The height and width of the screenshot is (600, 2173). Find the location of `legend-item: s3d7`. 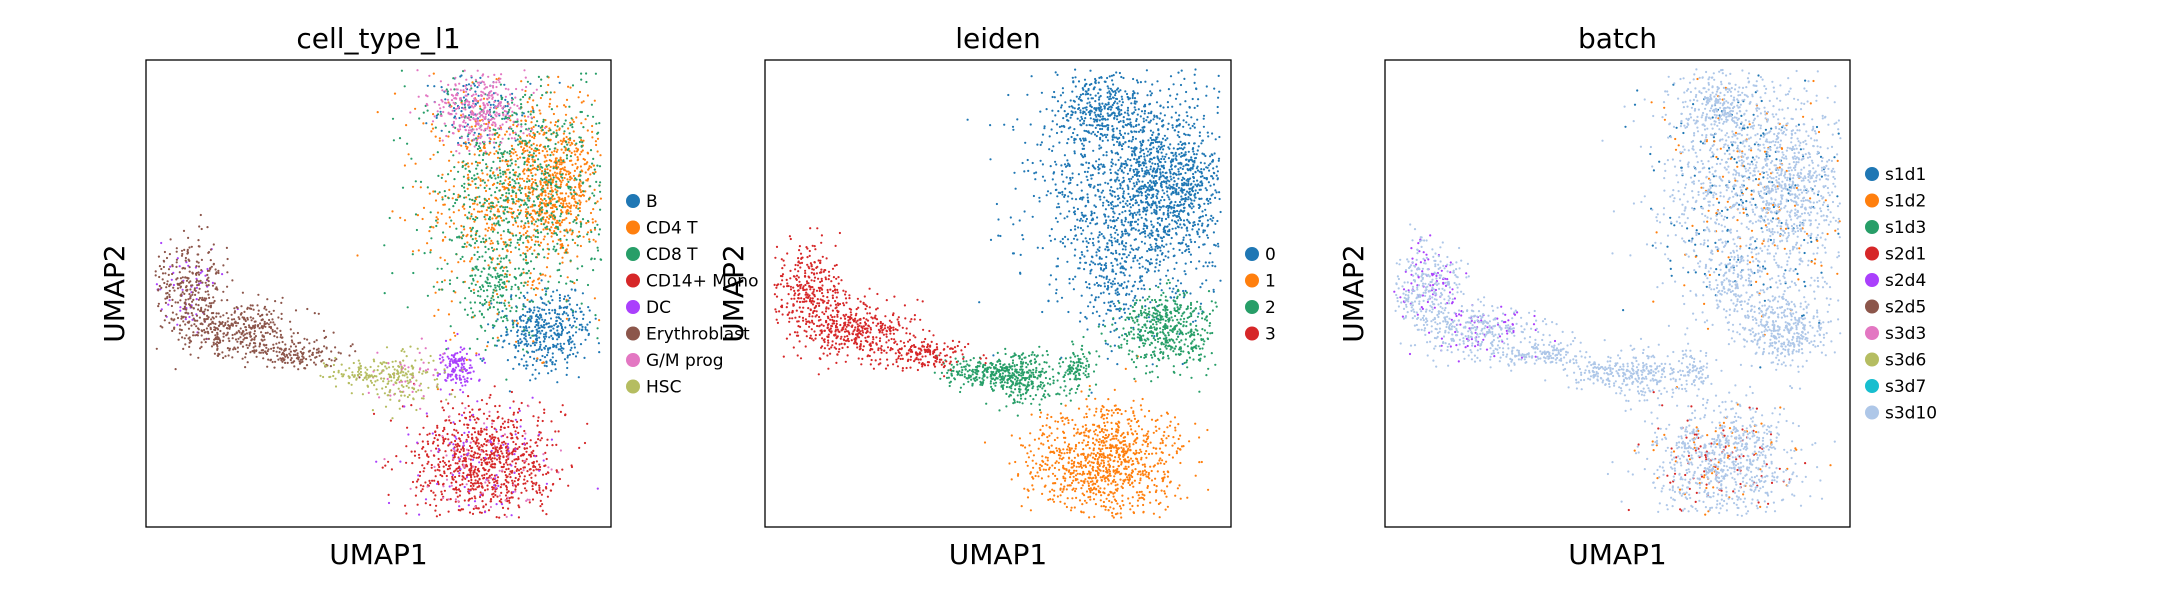

legend-item: s3d7 is located at coordinates (1895, 387).